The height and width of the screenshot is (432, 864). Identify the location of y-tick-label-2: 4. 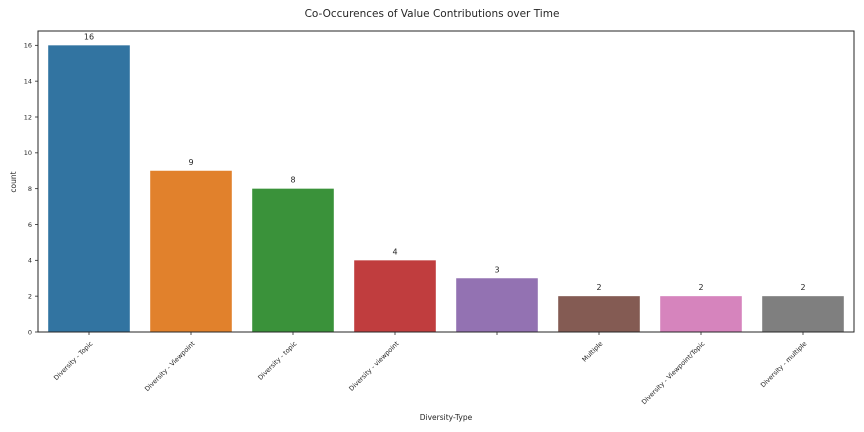
(30, 261).